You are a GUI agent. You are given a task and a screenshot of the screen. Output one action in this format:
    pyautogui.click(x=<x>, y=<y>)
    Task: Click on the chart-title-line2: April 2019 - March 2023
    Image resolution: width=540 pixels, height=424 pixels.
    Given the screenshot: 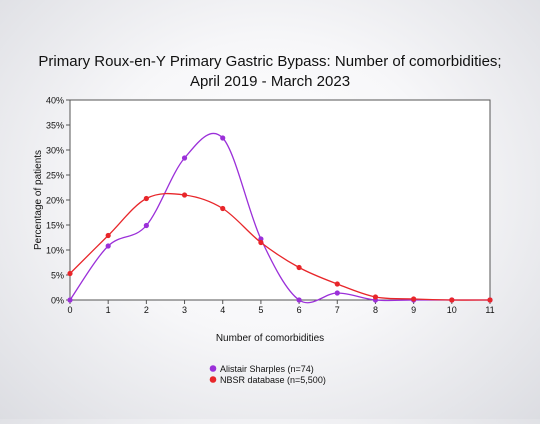 What is the action you would take?
    pyautogui.click(x=270, y=81)
    